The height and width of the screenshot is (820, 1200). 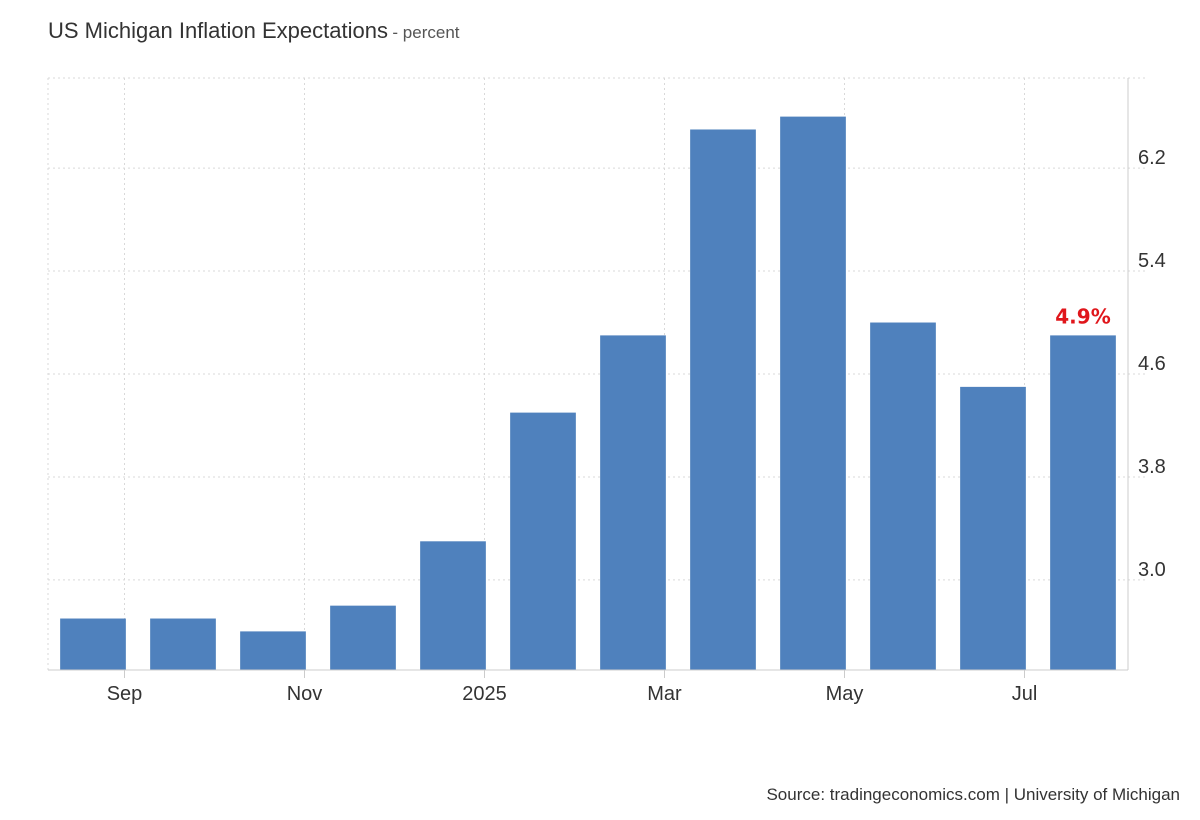 What do you see at coordinates (1152, 158) in the screenshot?
I see `y-tick-label: 6.2` at bounding box center [1152, 158].